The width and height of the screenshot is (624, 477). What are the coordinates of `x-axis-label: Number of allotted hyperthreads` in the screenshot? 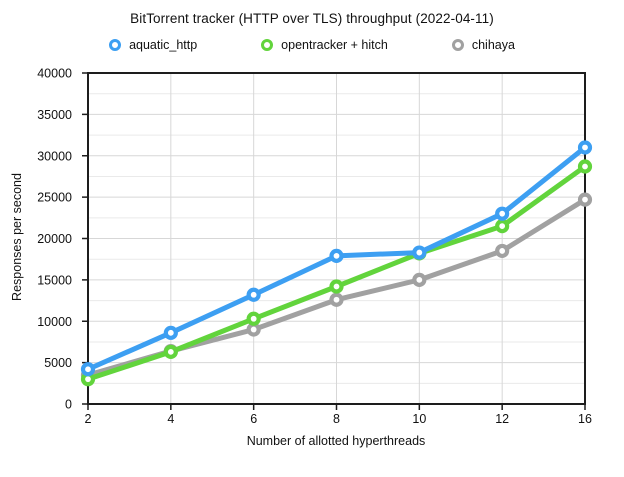 It's located at (336, 441).